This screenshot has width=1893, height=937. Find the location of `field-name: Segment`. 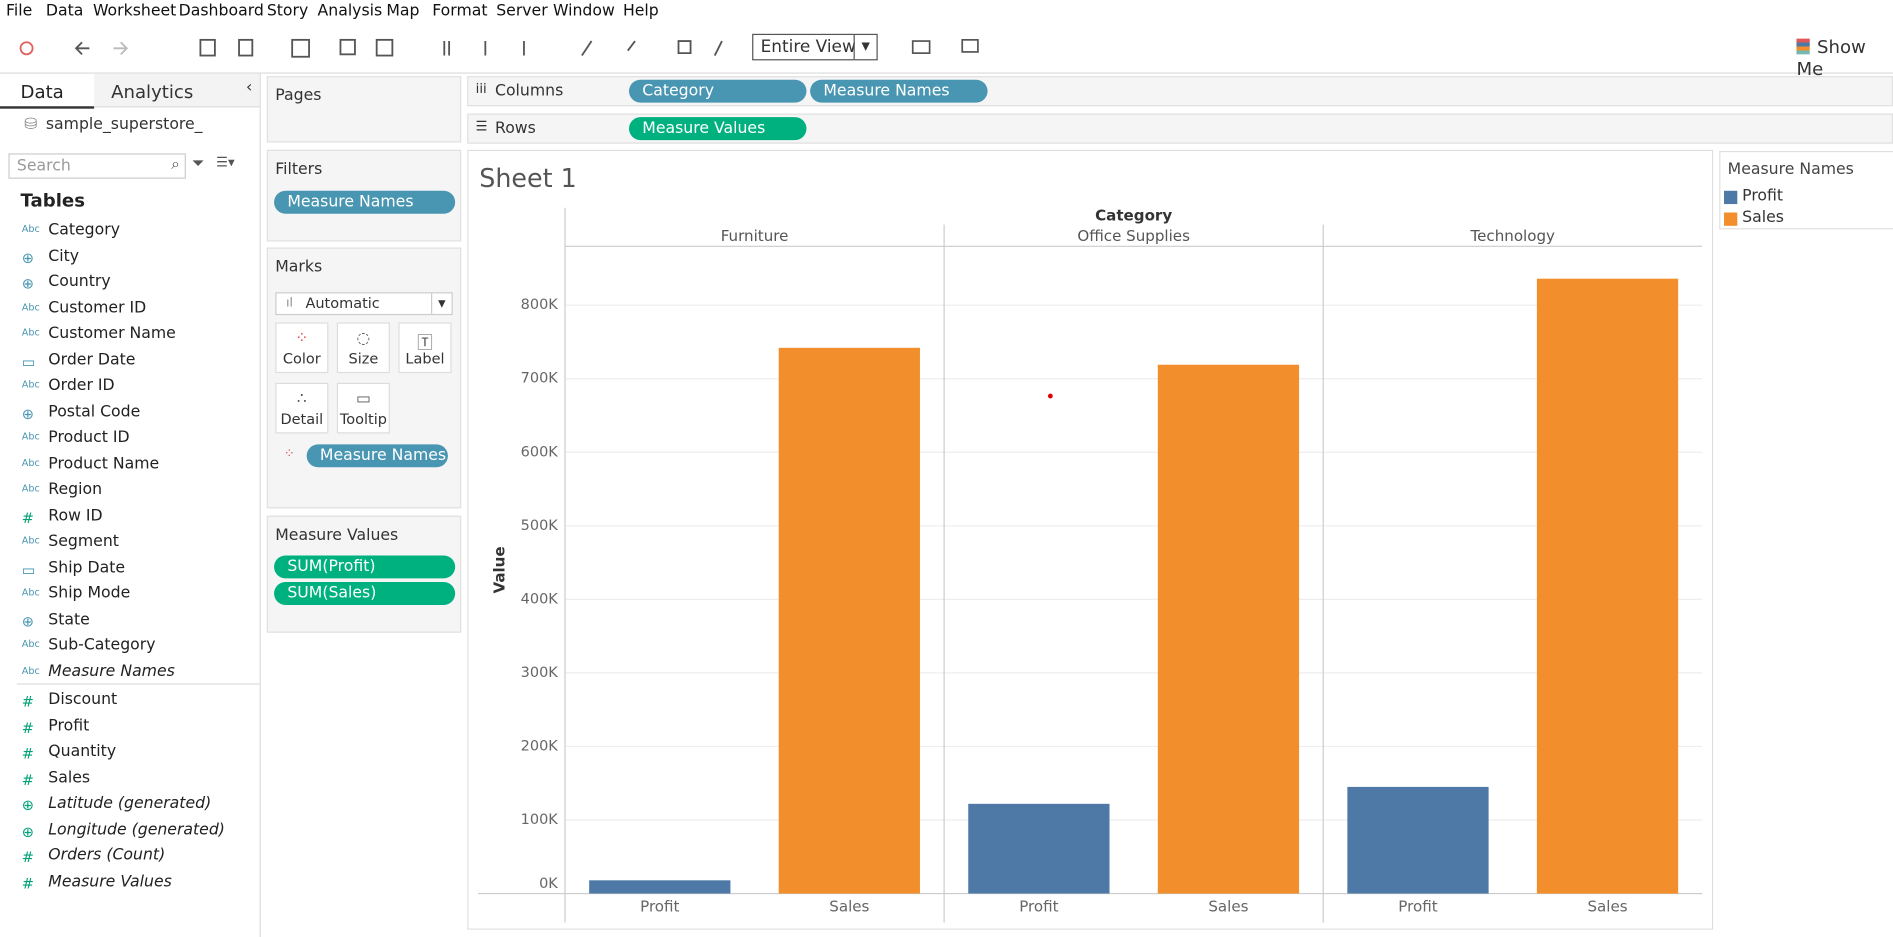

field-name: Segment is located at coordinates (83, 541).